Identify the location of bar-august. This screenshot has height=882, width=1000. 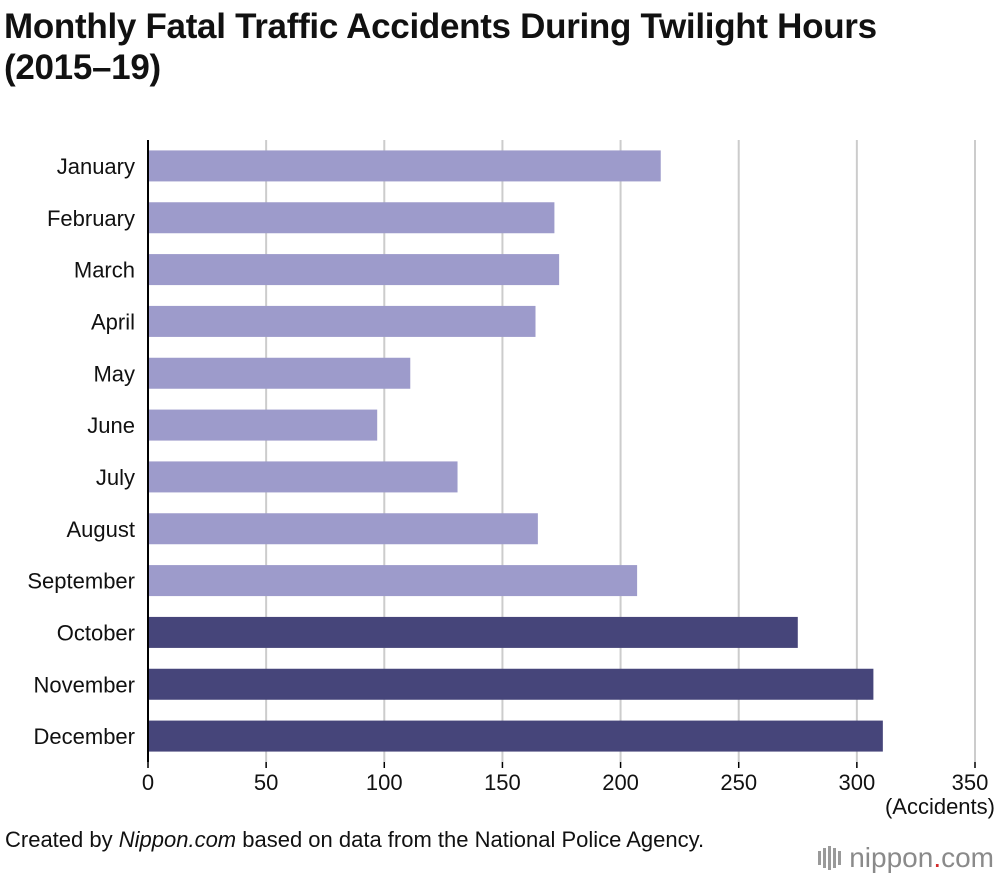
(343, 529).